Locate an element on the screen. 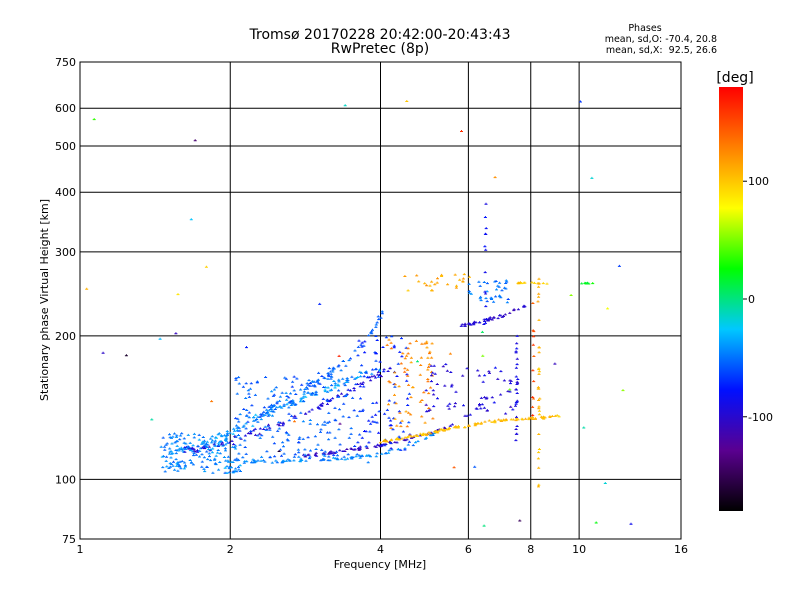 The height and width of the screenshot is (600, 800). x-tick-label: 4 is located at coordinates (380, 549).